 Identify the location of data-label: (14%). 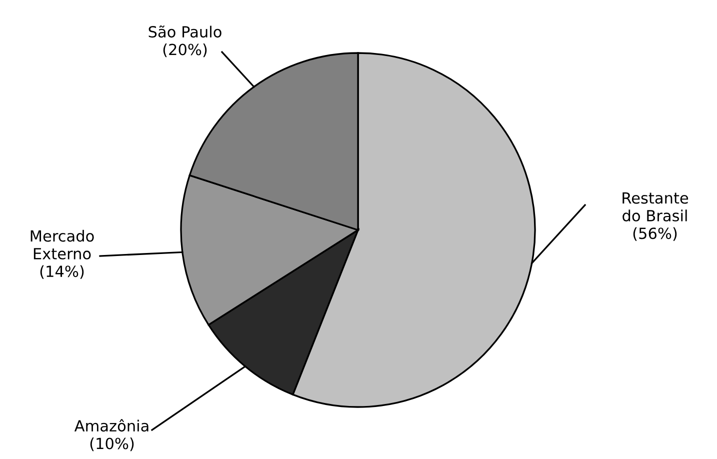
(62, 272).